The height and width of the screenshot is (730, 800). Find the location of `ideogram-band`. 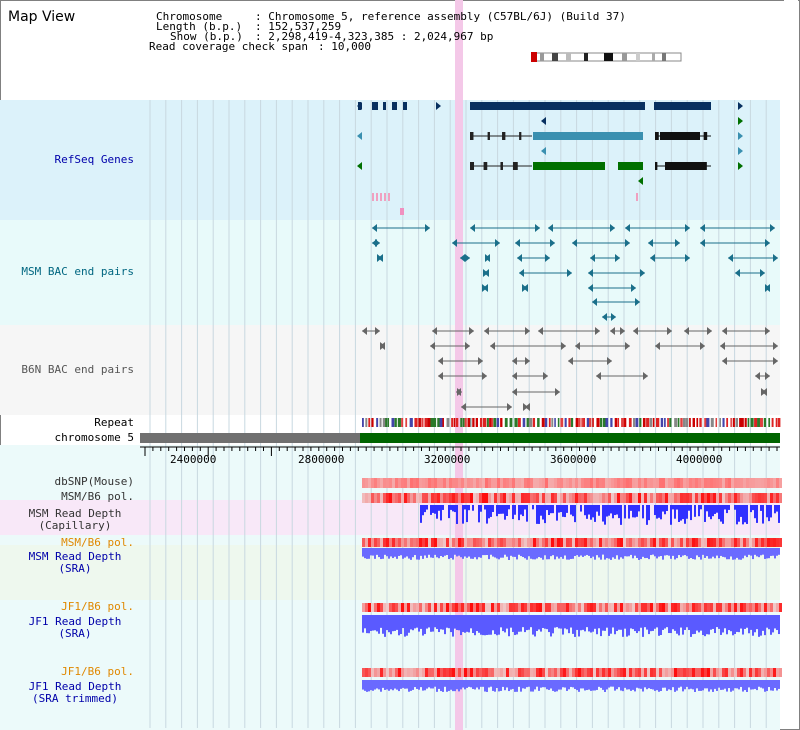

ideogram-band is located at coordinates (653, 57).